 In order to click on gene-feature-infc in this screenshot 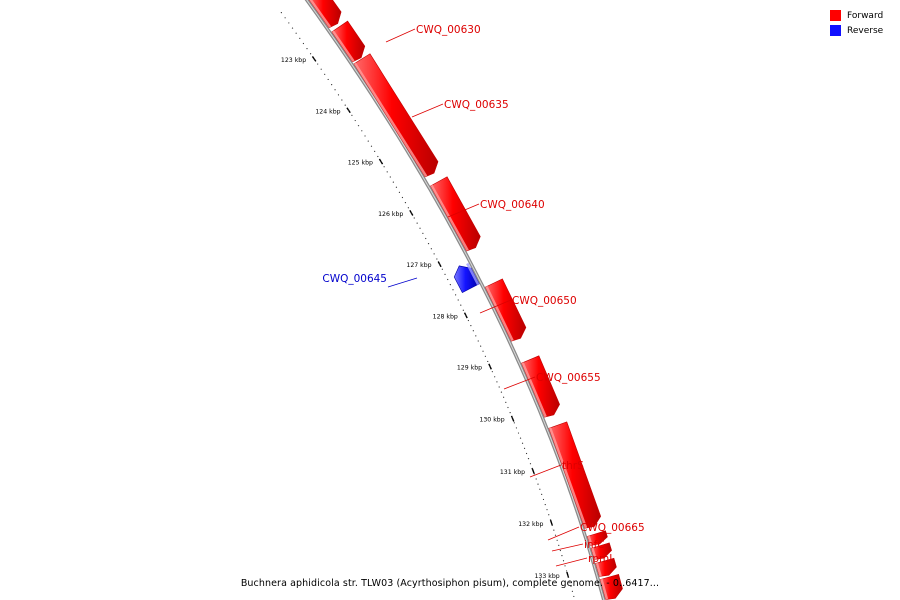, I will do `click(601, 551)`.